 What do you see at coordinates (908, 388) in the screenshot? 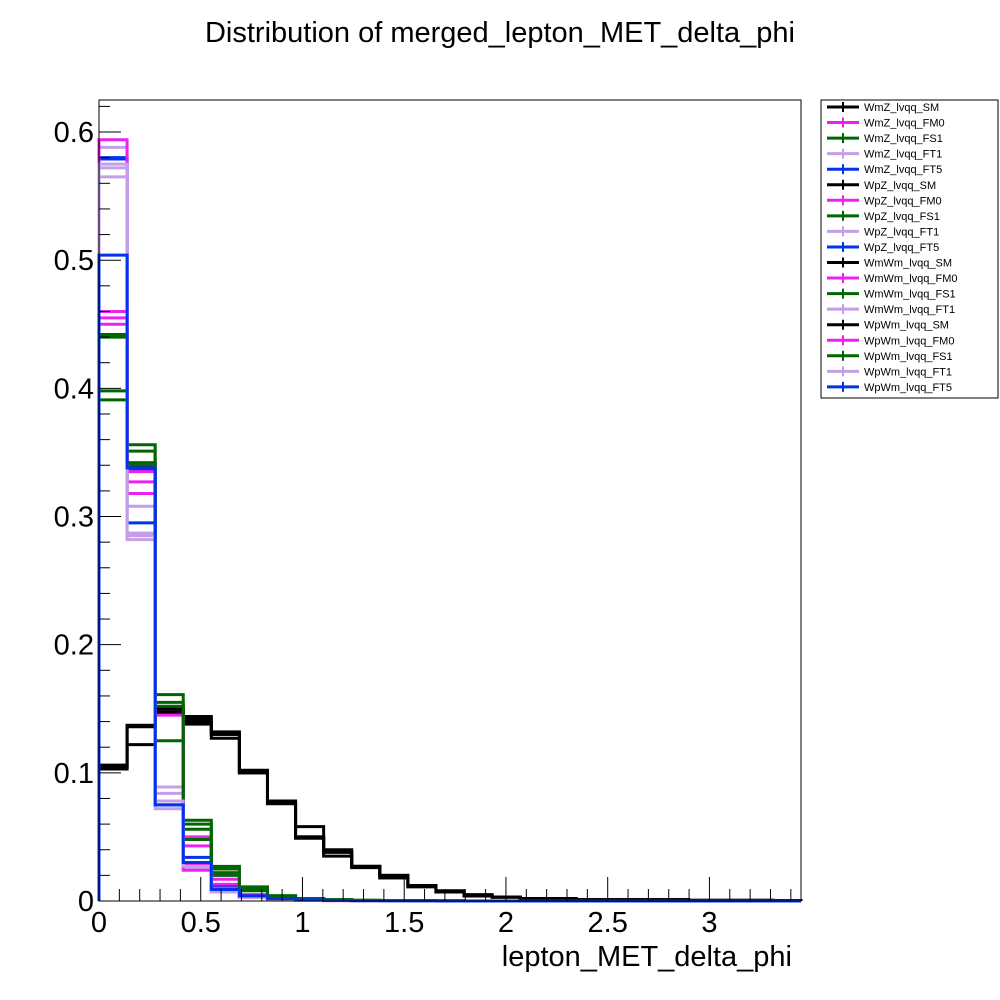
I see `legend-label: WpWm_lvqq_FT5` at bounding box center [908, 388].